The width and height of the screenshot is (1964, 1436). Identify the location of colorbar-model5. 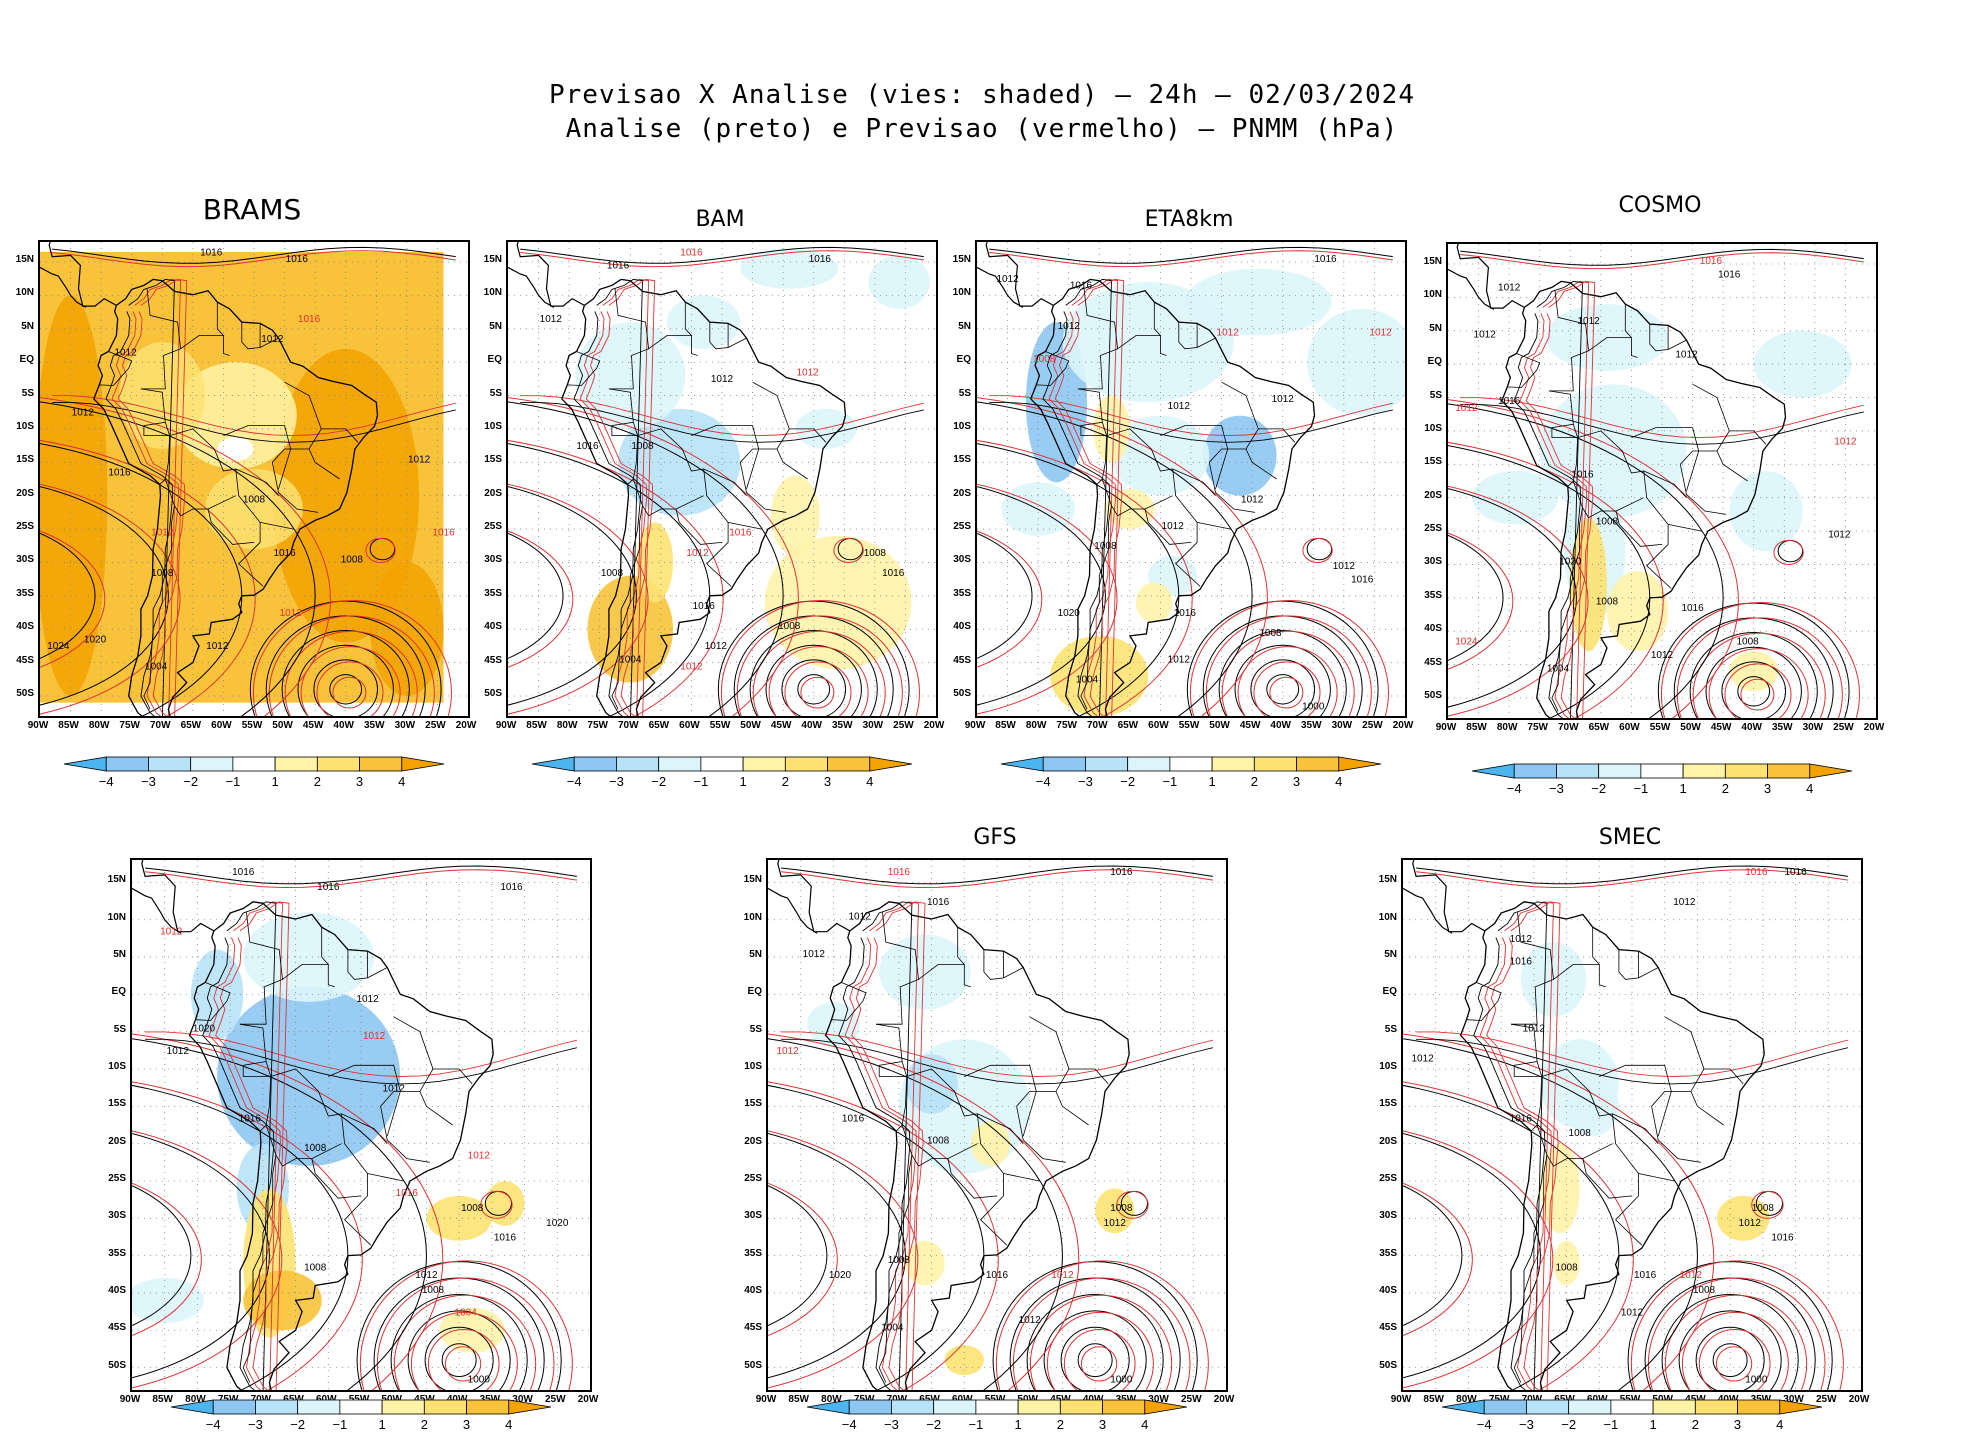
(361, 1407).